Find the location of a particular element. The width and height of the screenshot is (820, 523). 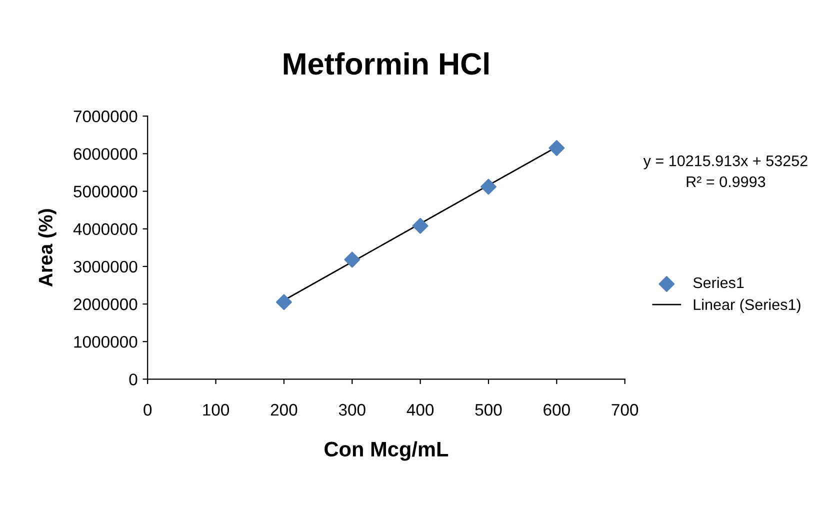

x-axis-title: Con Mcg/mL is located at coordinates (386, 451).